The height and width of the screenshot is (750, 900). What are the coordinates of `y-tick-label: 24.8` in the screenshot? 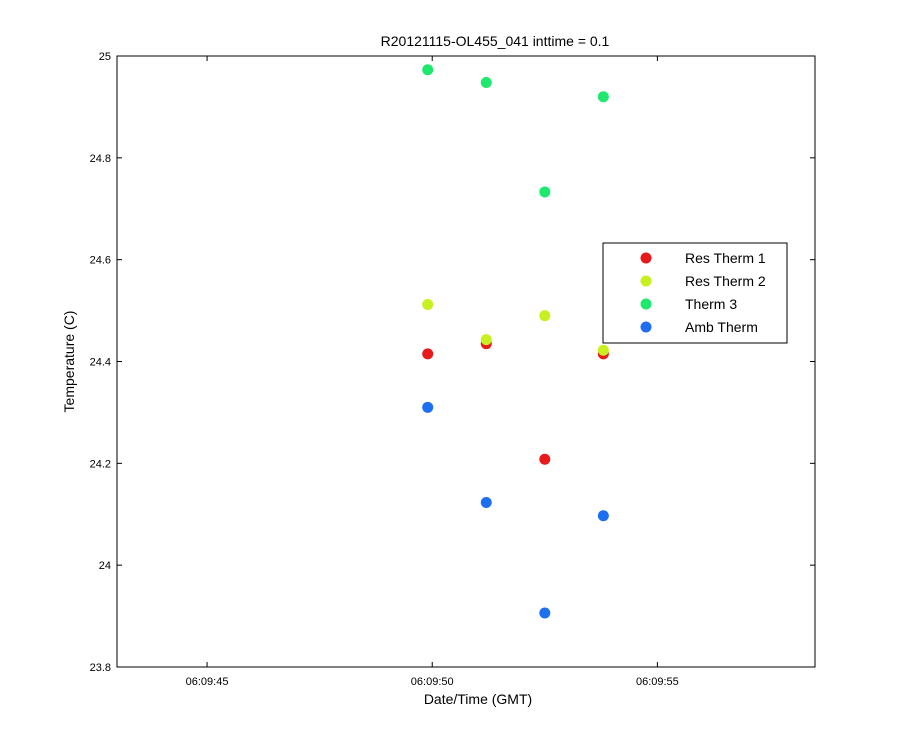 It's located at (100, 159).